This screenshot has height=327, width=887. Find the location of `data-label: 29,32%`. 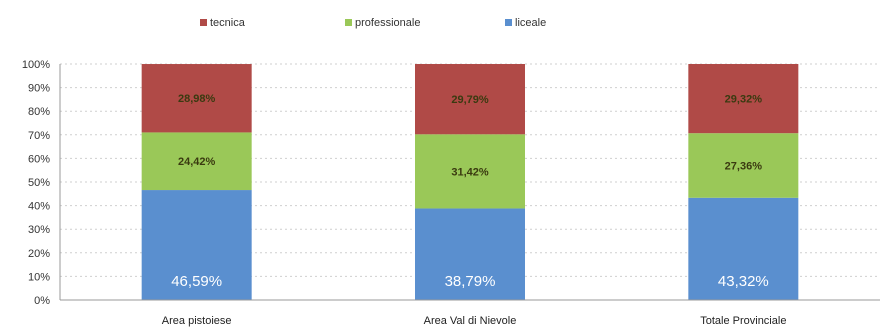

data-label: 29,32% is located at coordinates (744, 100).